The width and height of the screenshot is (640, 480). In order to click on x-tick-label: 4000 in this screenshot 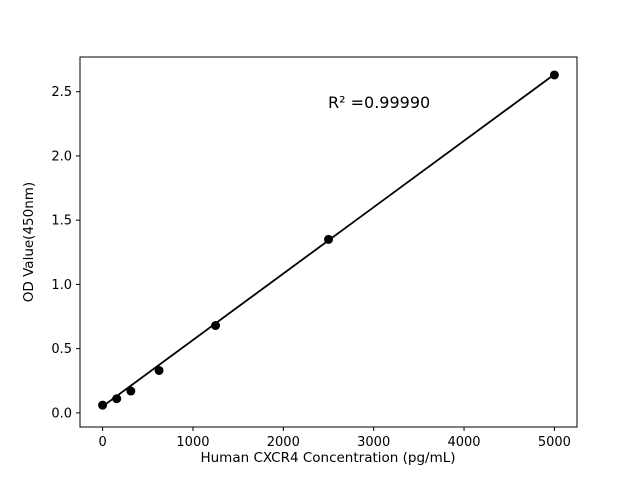, I will do `click(463, 442)`.